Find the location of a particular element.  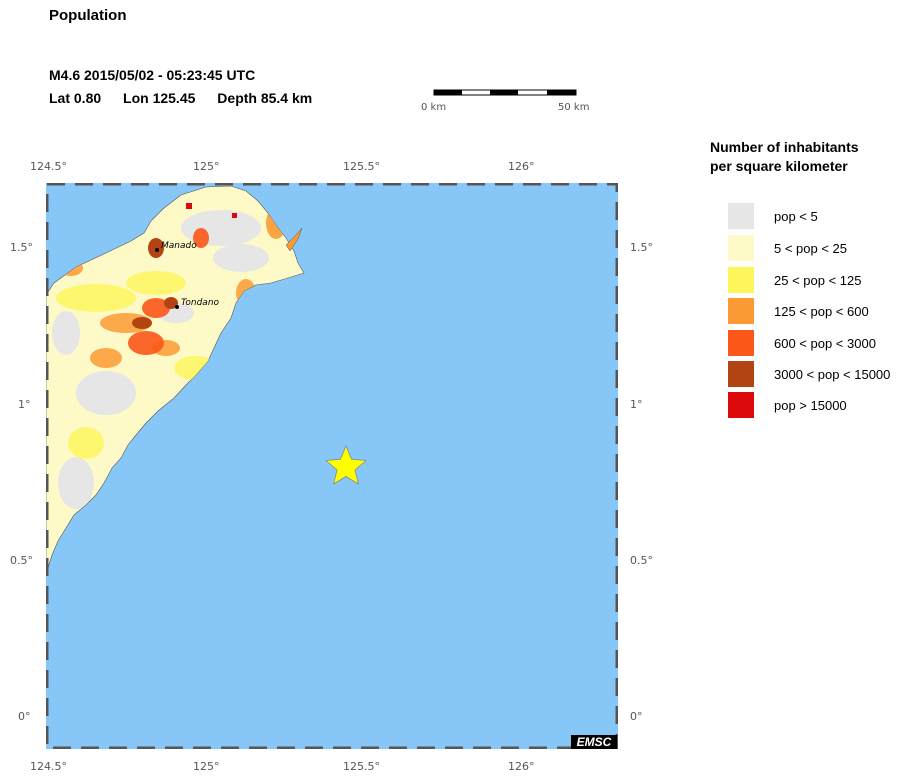

legend-title-line1: Number of inhabitants is located at coordinates (784, 147).